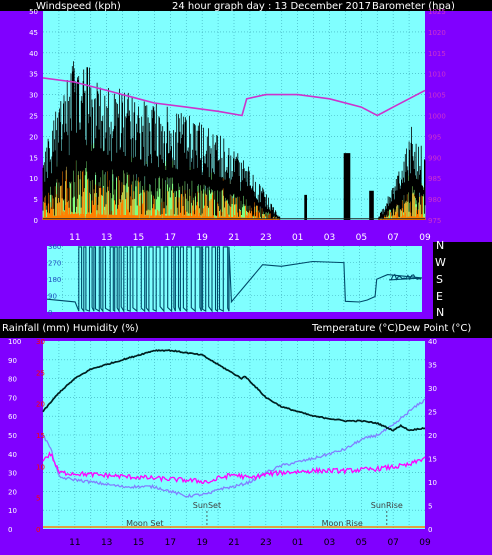  What do you see at coordinates (170, 543) in the screenshot?
I see `bottom-x-tick-label: 17` at bounding box center [170, 543].